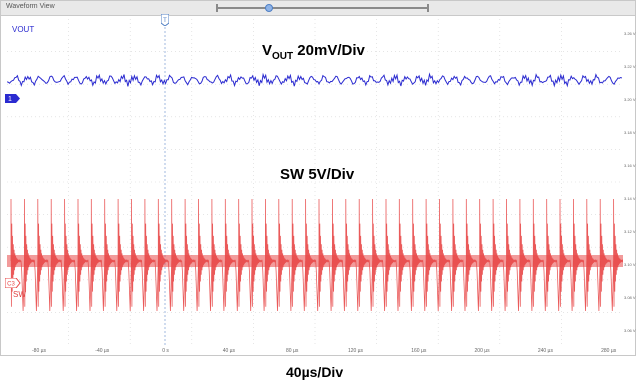 This screenshot has width=636, height=388. I want to click on x-tick-label: -40 µs, so click(102, 351).